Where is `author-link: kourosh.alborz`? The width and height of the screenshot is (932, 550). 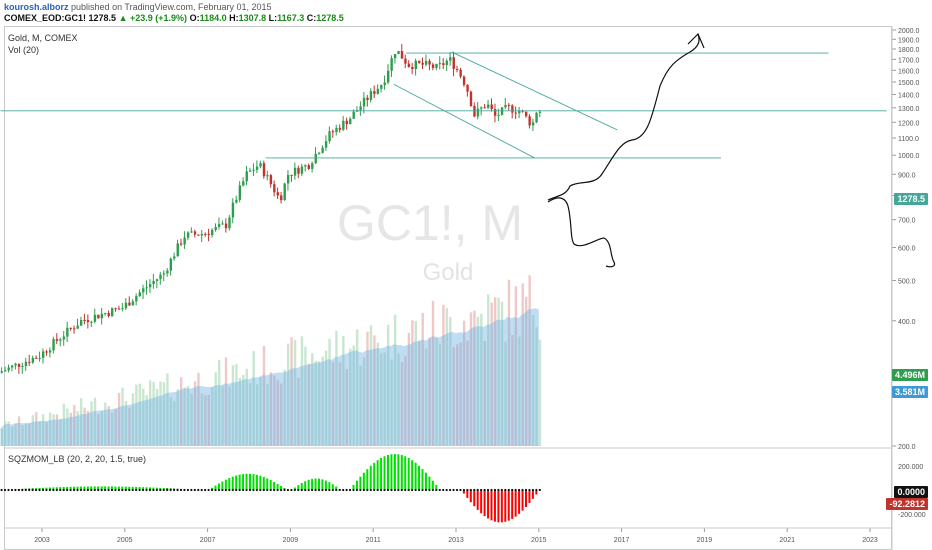 author-link: kourosh.alborz is located at coordinates (36, 7).